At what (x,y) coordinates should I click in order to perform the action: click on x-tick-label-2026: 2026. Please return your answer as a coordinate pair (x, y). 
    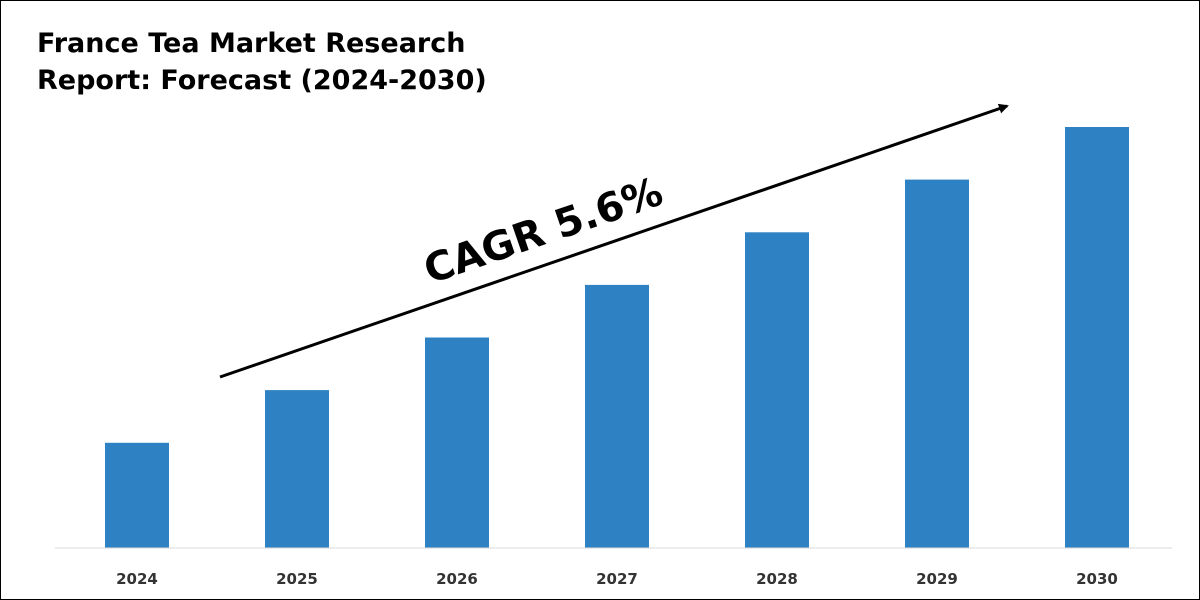
    Looking at the image, I should click on (457, 579).